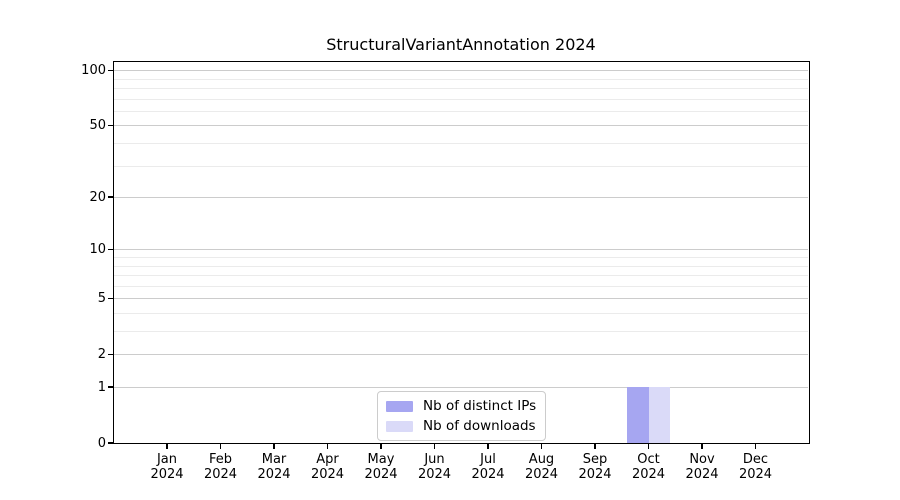 This screenshot has width=900, height=500. Describe the element at coordinates (101, 298) in the screenshot. I see `y-axis-tick-label: 5` at that location.